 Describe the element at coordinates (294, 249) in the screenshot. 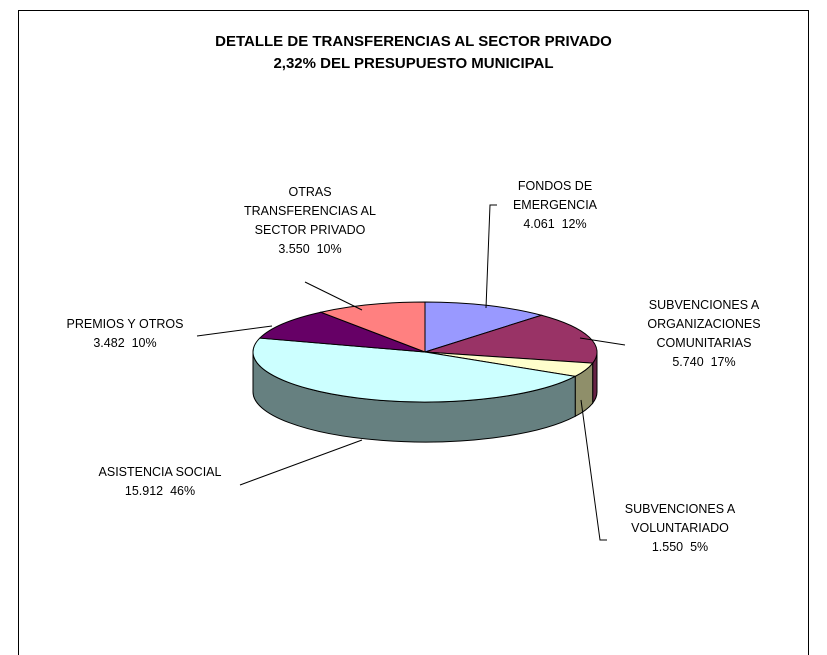

I see `value-label: 3.550` at that location.